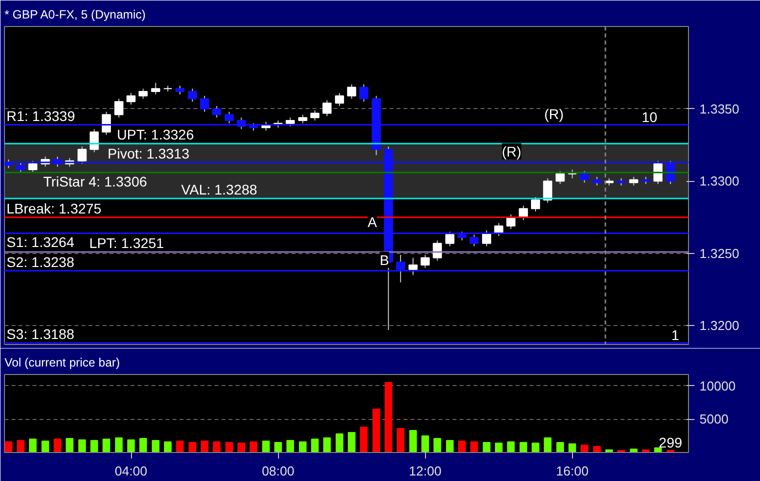 The height and width of the screenshot is (481, 760). What do you see at coordinates (572, 471) in the screenshot?
I see `x-tick-label: 16:00` at bounding box center [572, 471].